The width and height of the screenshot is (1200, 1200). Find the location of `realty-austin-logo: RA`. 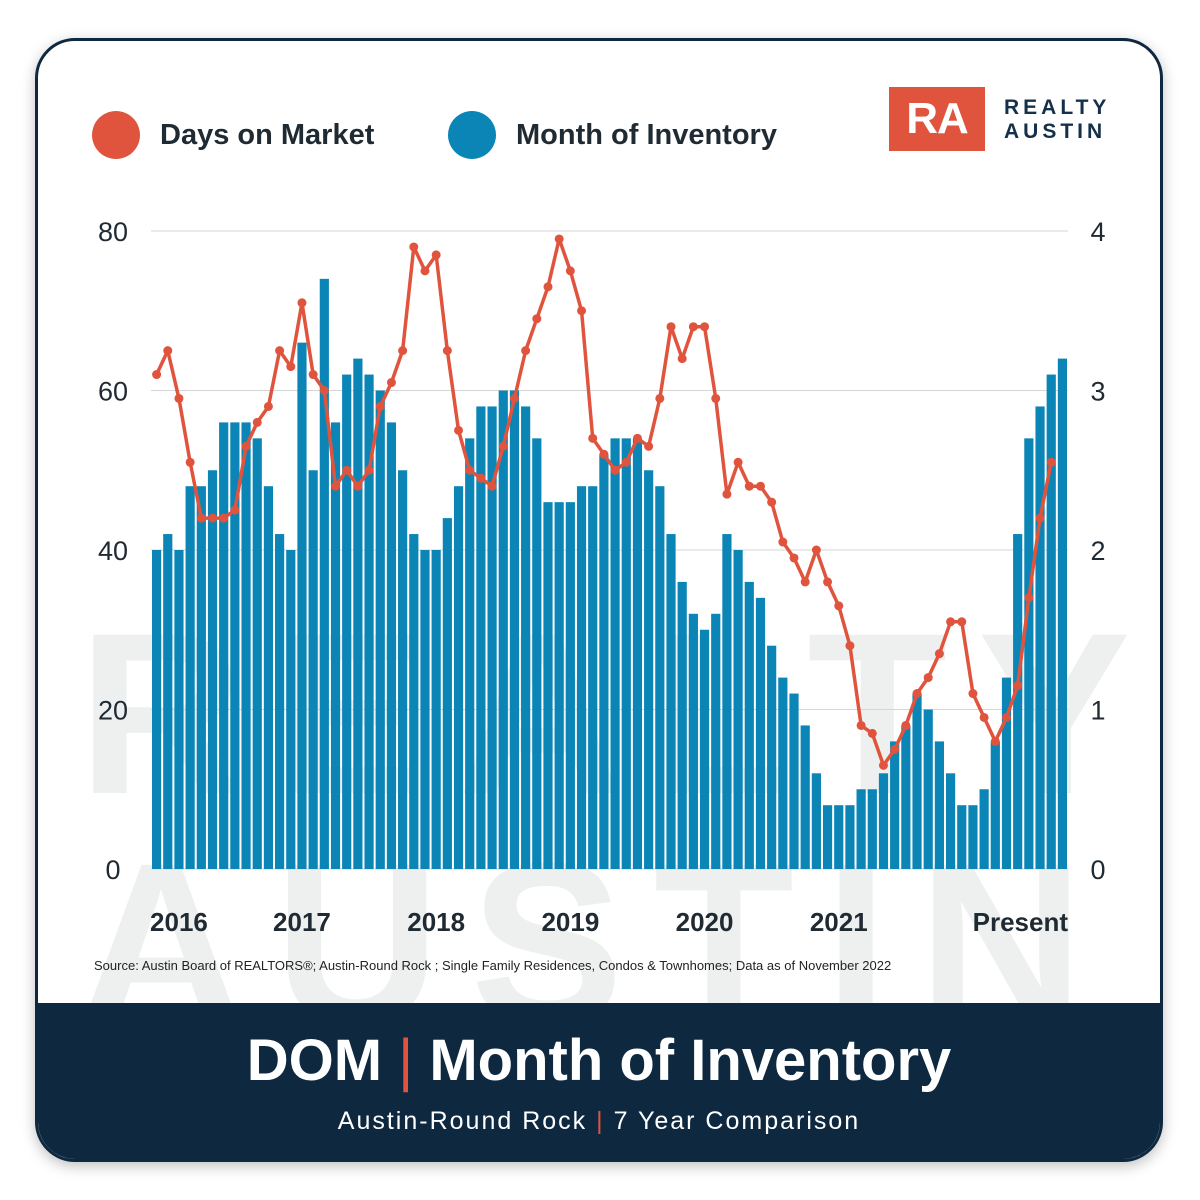

realty-austin-logo: RA is located at coordinates (937, 119).